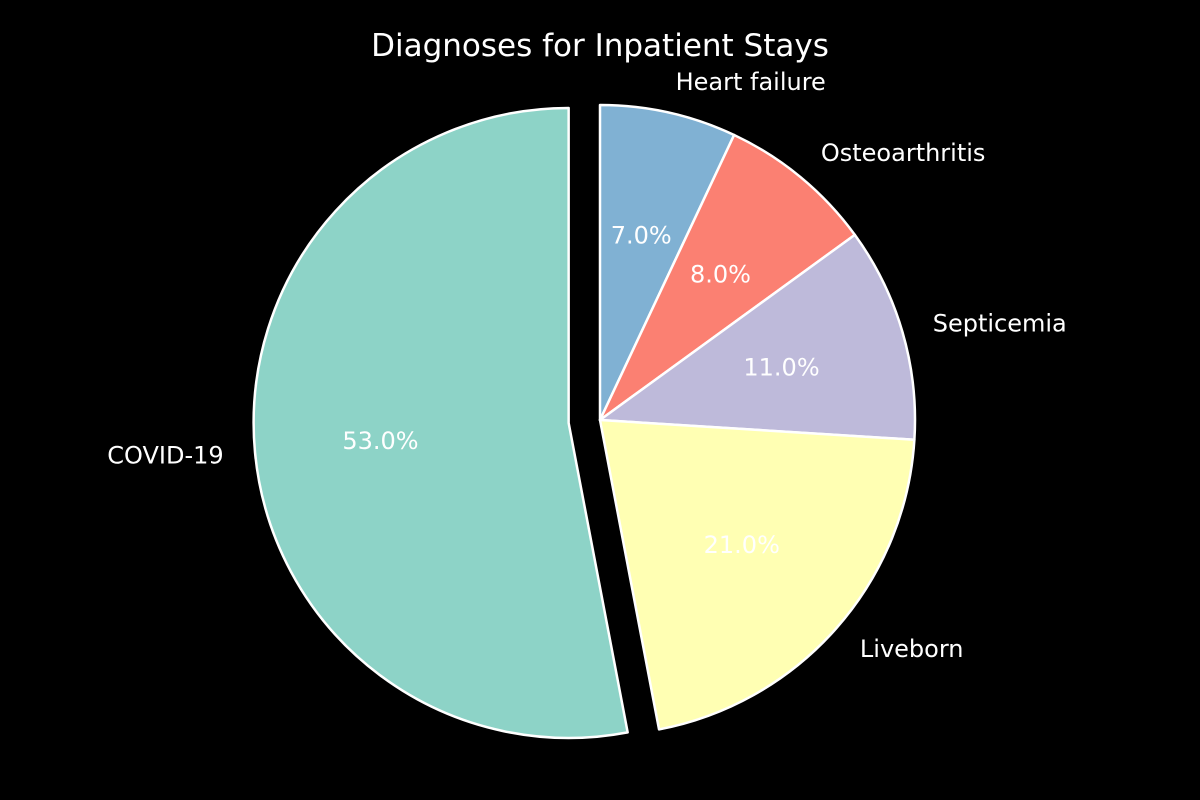  I want to click on slice-label: Liveborn, so click(912, 649).